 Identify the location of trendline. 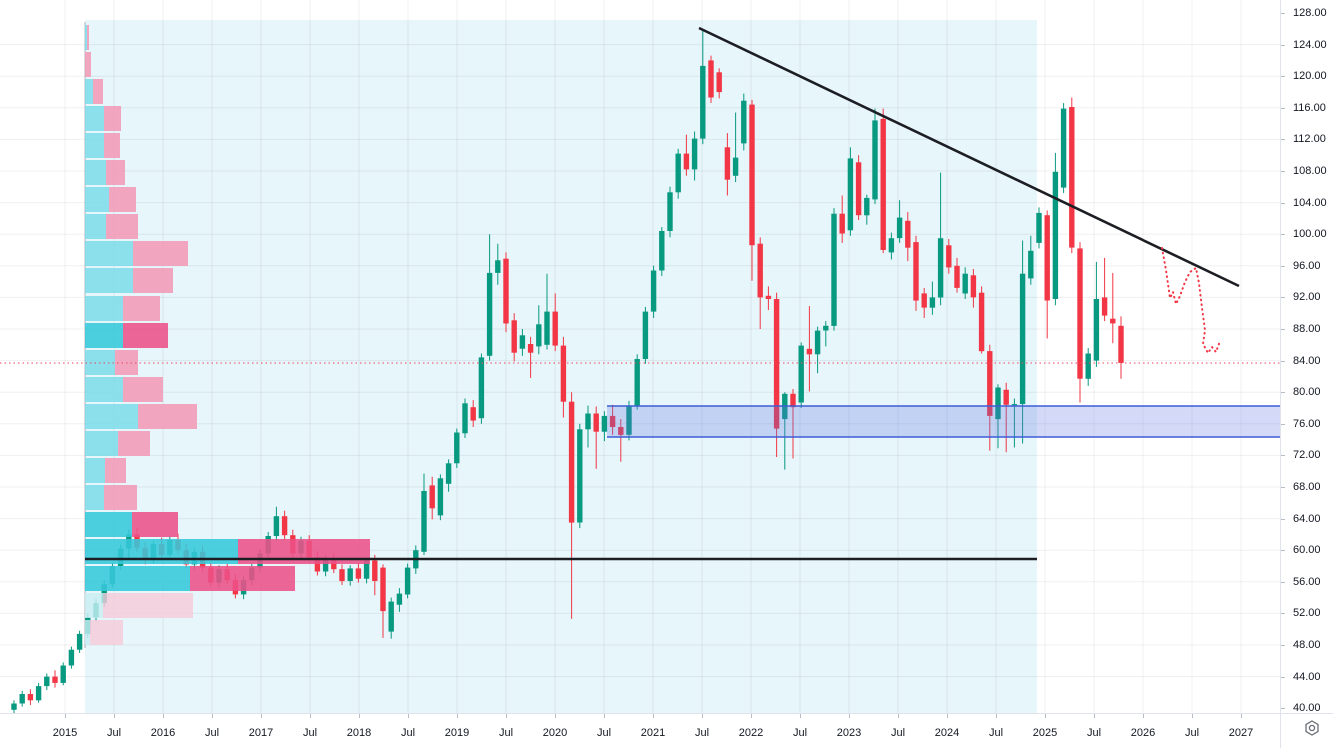
(969, 157).